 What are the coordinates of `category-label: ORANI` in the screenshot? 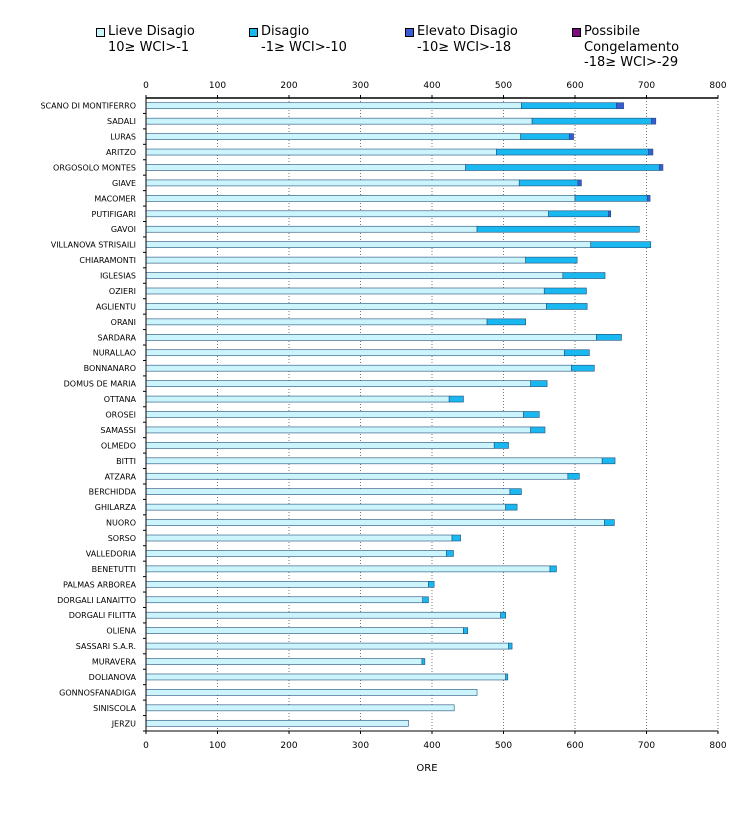 It's located at (123, 322).